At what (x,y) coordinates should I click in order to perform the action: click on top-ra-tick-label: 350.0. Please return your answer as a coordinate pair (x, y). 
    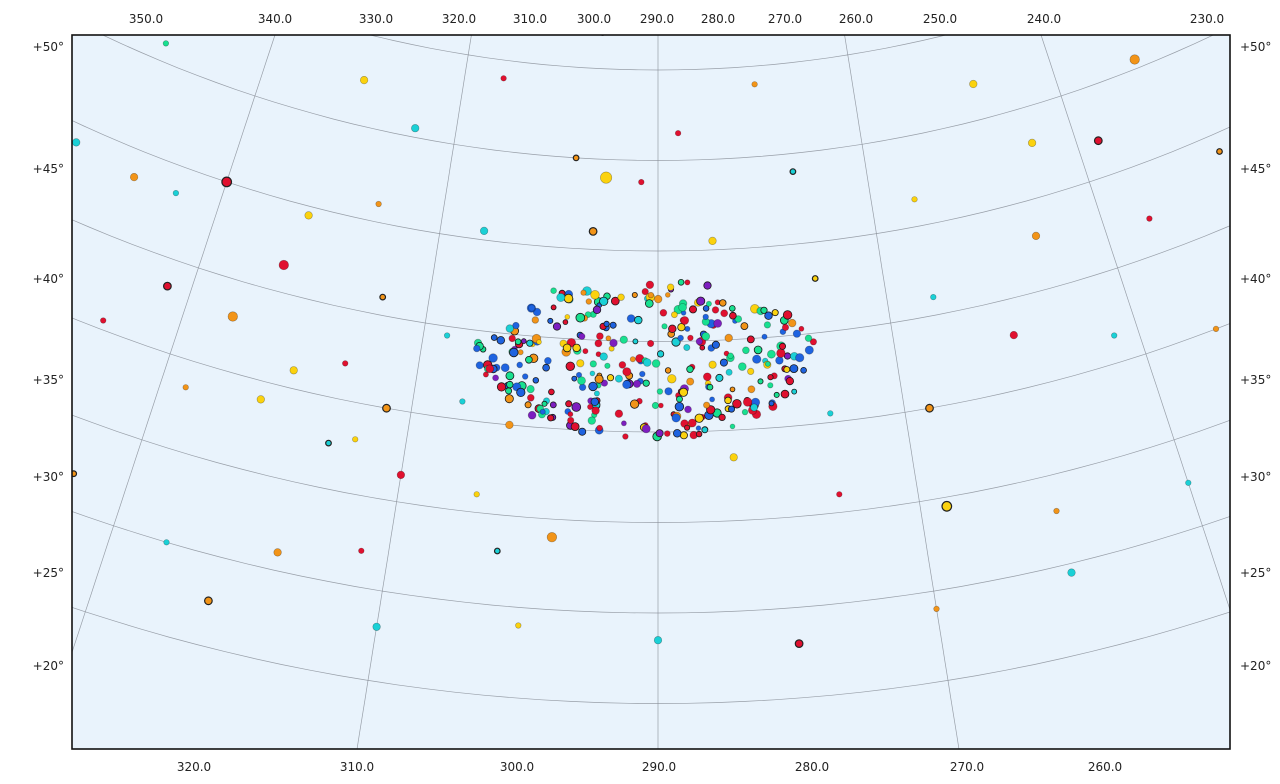
    Looking at the image, I should click on (146, 19).